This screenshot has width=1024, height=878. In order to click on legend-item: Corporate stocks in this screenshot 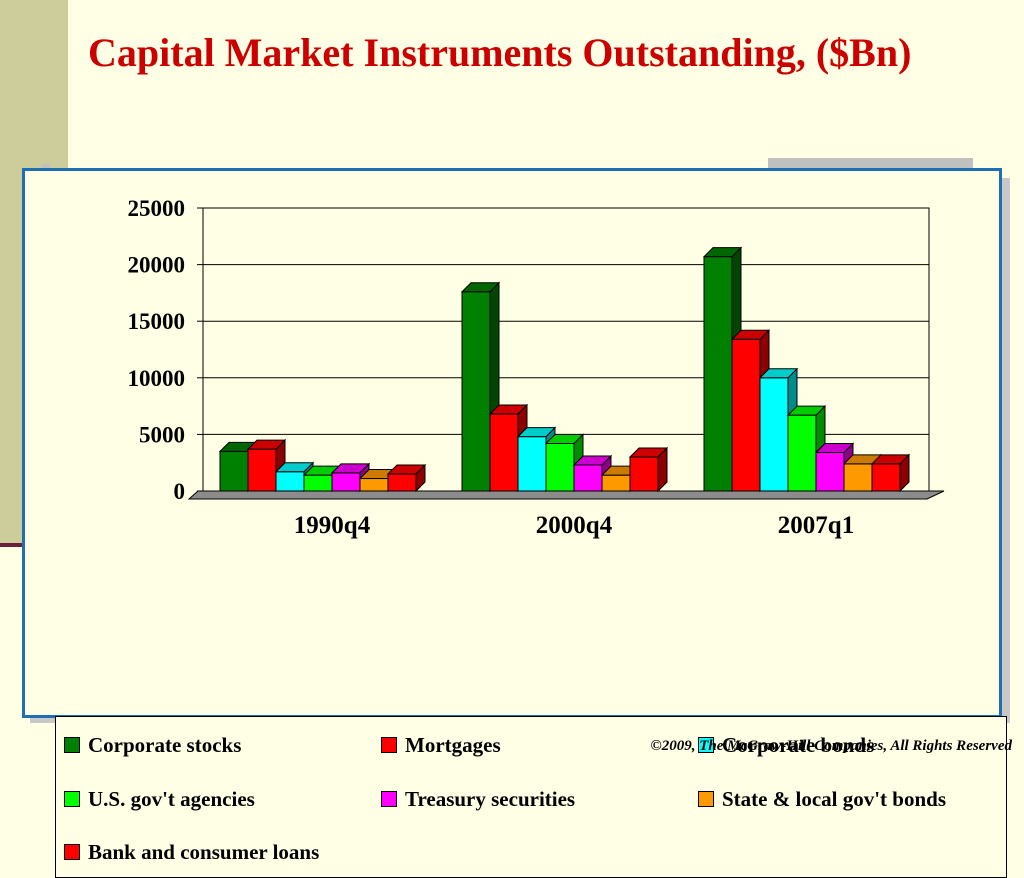, I will do `click(152, 745)`.